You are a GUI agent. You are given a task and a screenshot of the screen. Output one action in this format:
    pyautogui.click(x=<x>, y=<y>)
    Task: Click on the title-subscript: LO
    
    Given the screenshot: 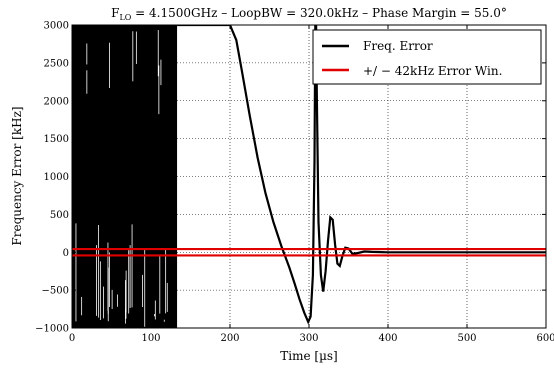 What is the action you would take?
    pyautogui.click(x=125, y=17)
    